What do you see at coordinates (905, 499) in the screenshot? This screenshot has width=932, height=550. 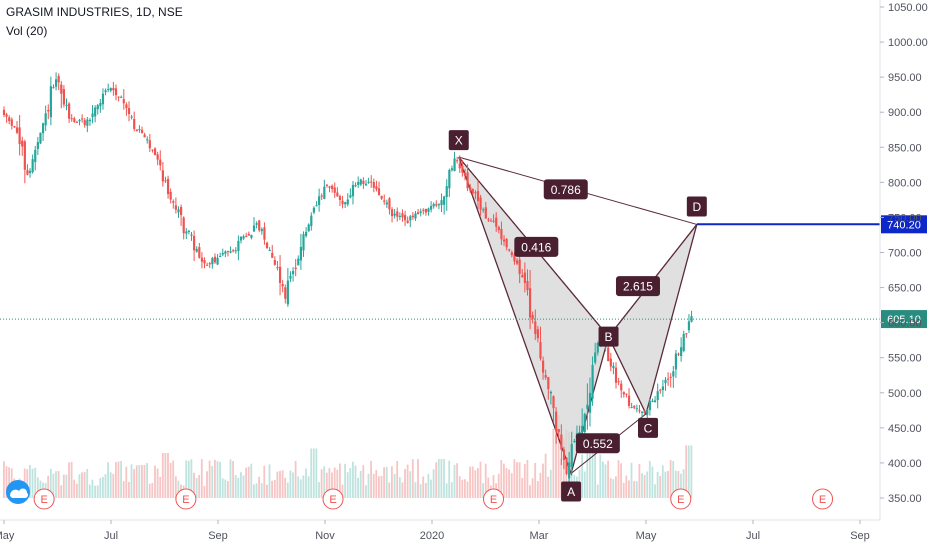 I see `price-axis-label: 350.00` at bounding box center [905, 499].